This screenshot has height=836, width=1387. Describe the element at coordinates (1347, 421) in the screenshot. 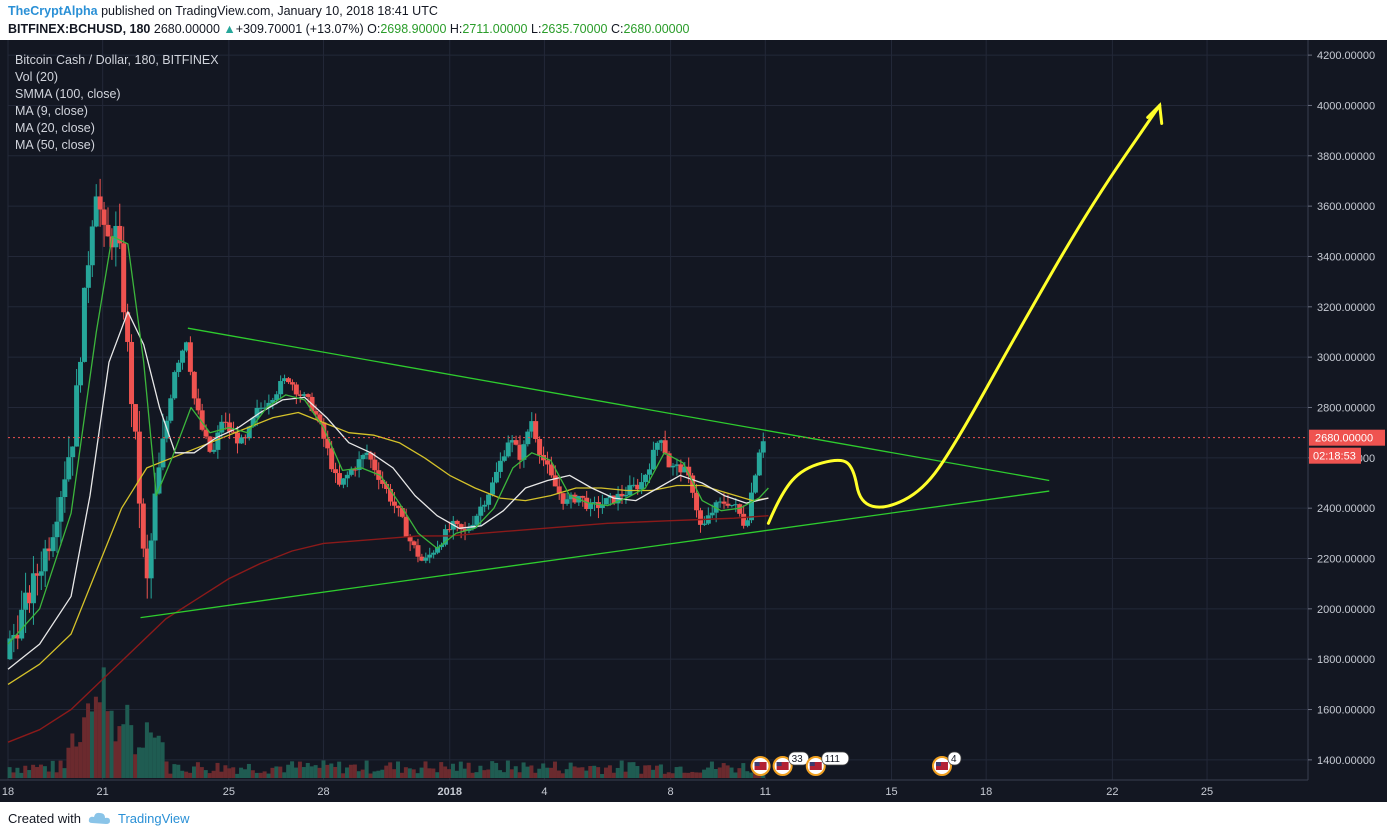

I see `y-axis-panel` at that location.